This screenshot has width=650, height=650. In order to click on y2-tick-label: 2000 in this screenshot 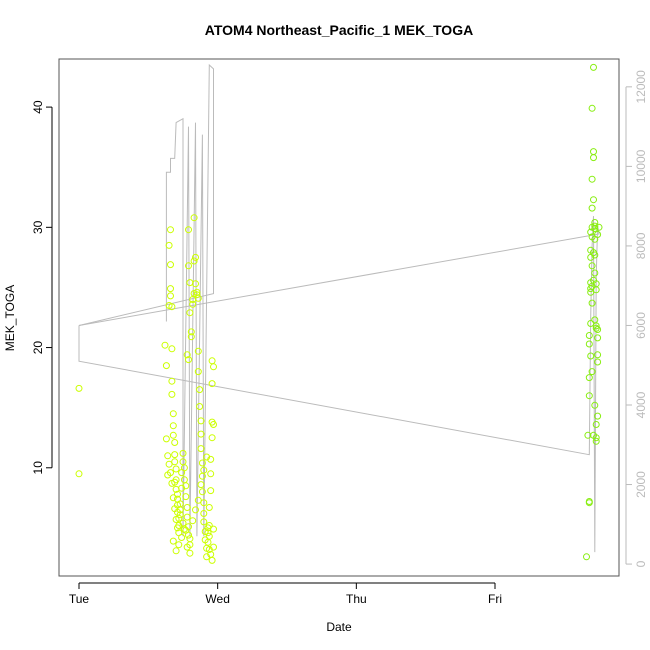, I will do `click(641, 484)`.